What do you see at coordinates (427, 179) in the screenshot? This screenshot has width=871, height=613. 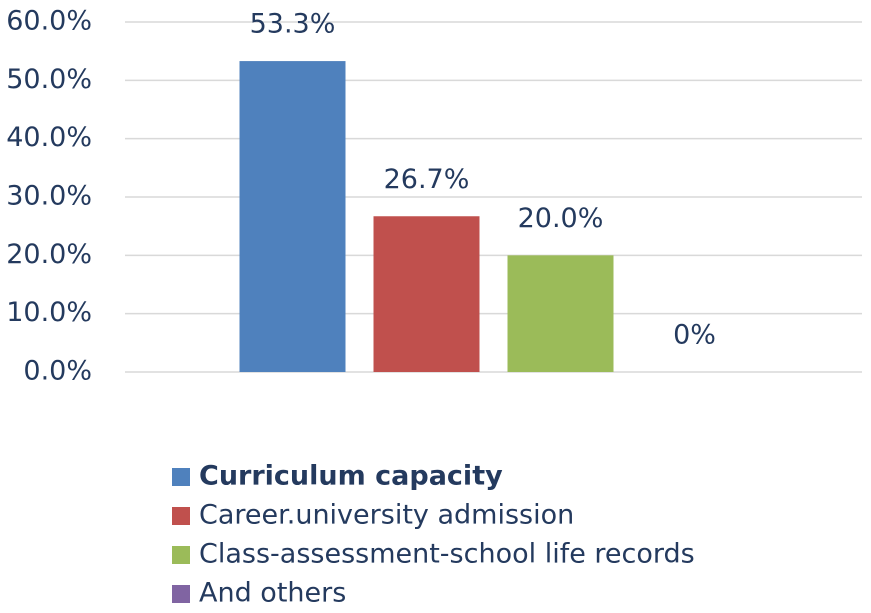 I see `value-label: 26.7%` at bounding box center [427, 179].